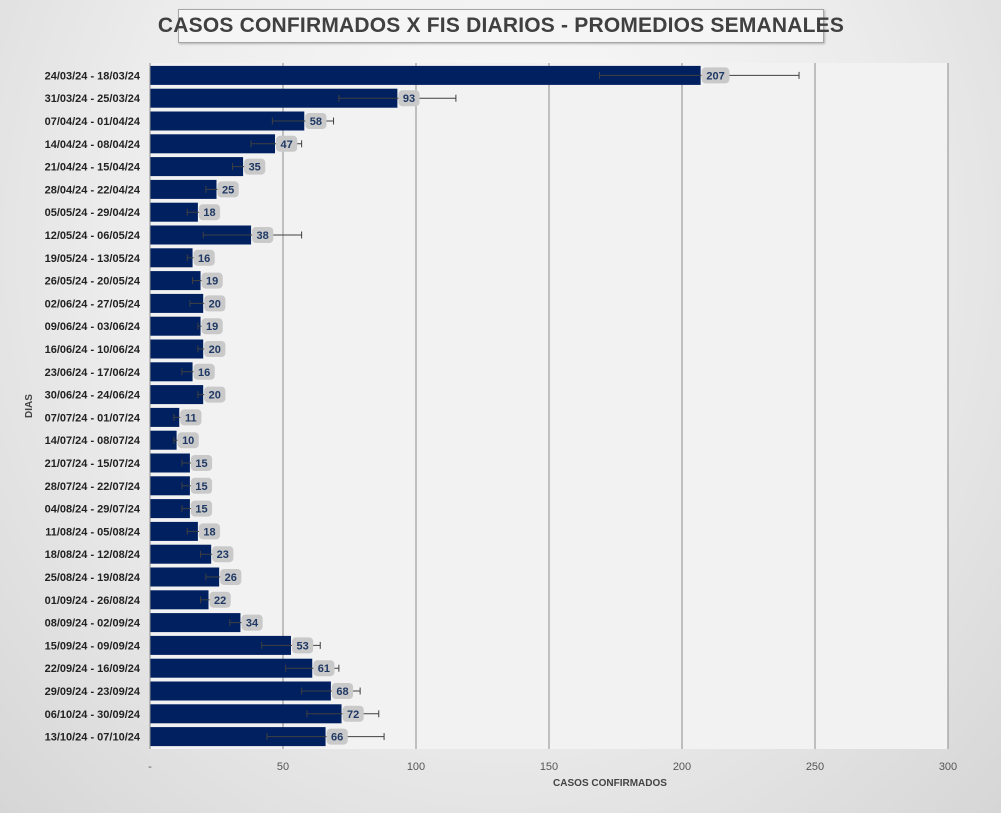 The height and width of the screenshot is (813, 1001). What do you see at coordinates (610, 783) in the screenshot?
I see `x-axis-title: CASOS CONFIRMADOS` at bounding box center [610, 783].